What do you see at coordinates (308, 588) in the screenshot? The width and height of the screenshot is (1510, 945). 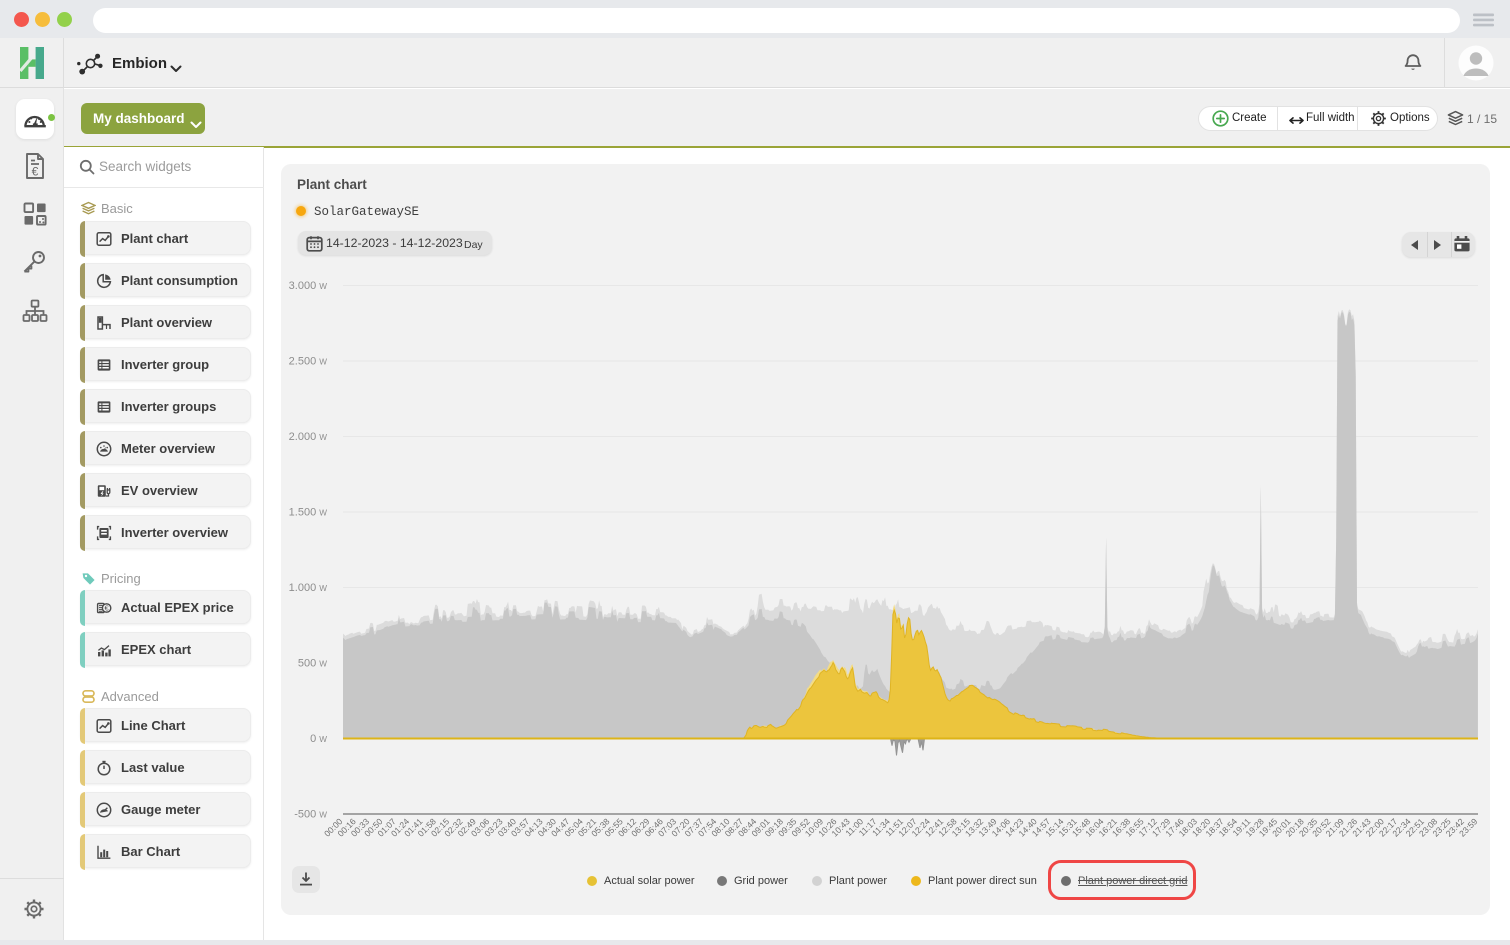 I see `svg-text: 1.000 W` at bounding box center [308, 588].